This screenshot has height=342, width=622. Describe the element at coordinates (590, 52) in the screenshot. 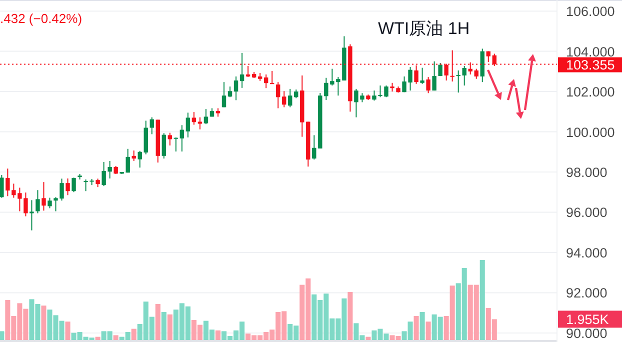

I see `y-tick-label: 104.000` at that location.